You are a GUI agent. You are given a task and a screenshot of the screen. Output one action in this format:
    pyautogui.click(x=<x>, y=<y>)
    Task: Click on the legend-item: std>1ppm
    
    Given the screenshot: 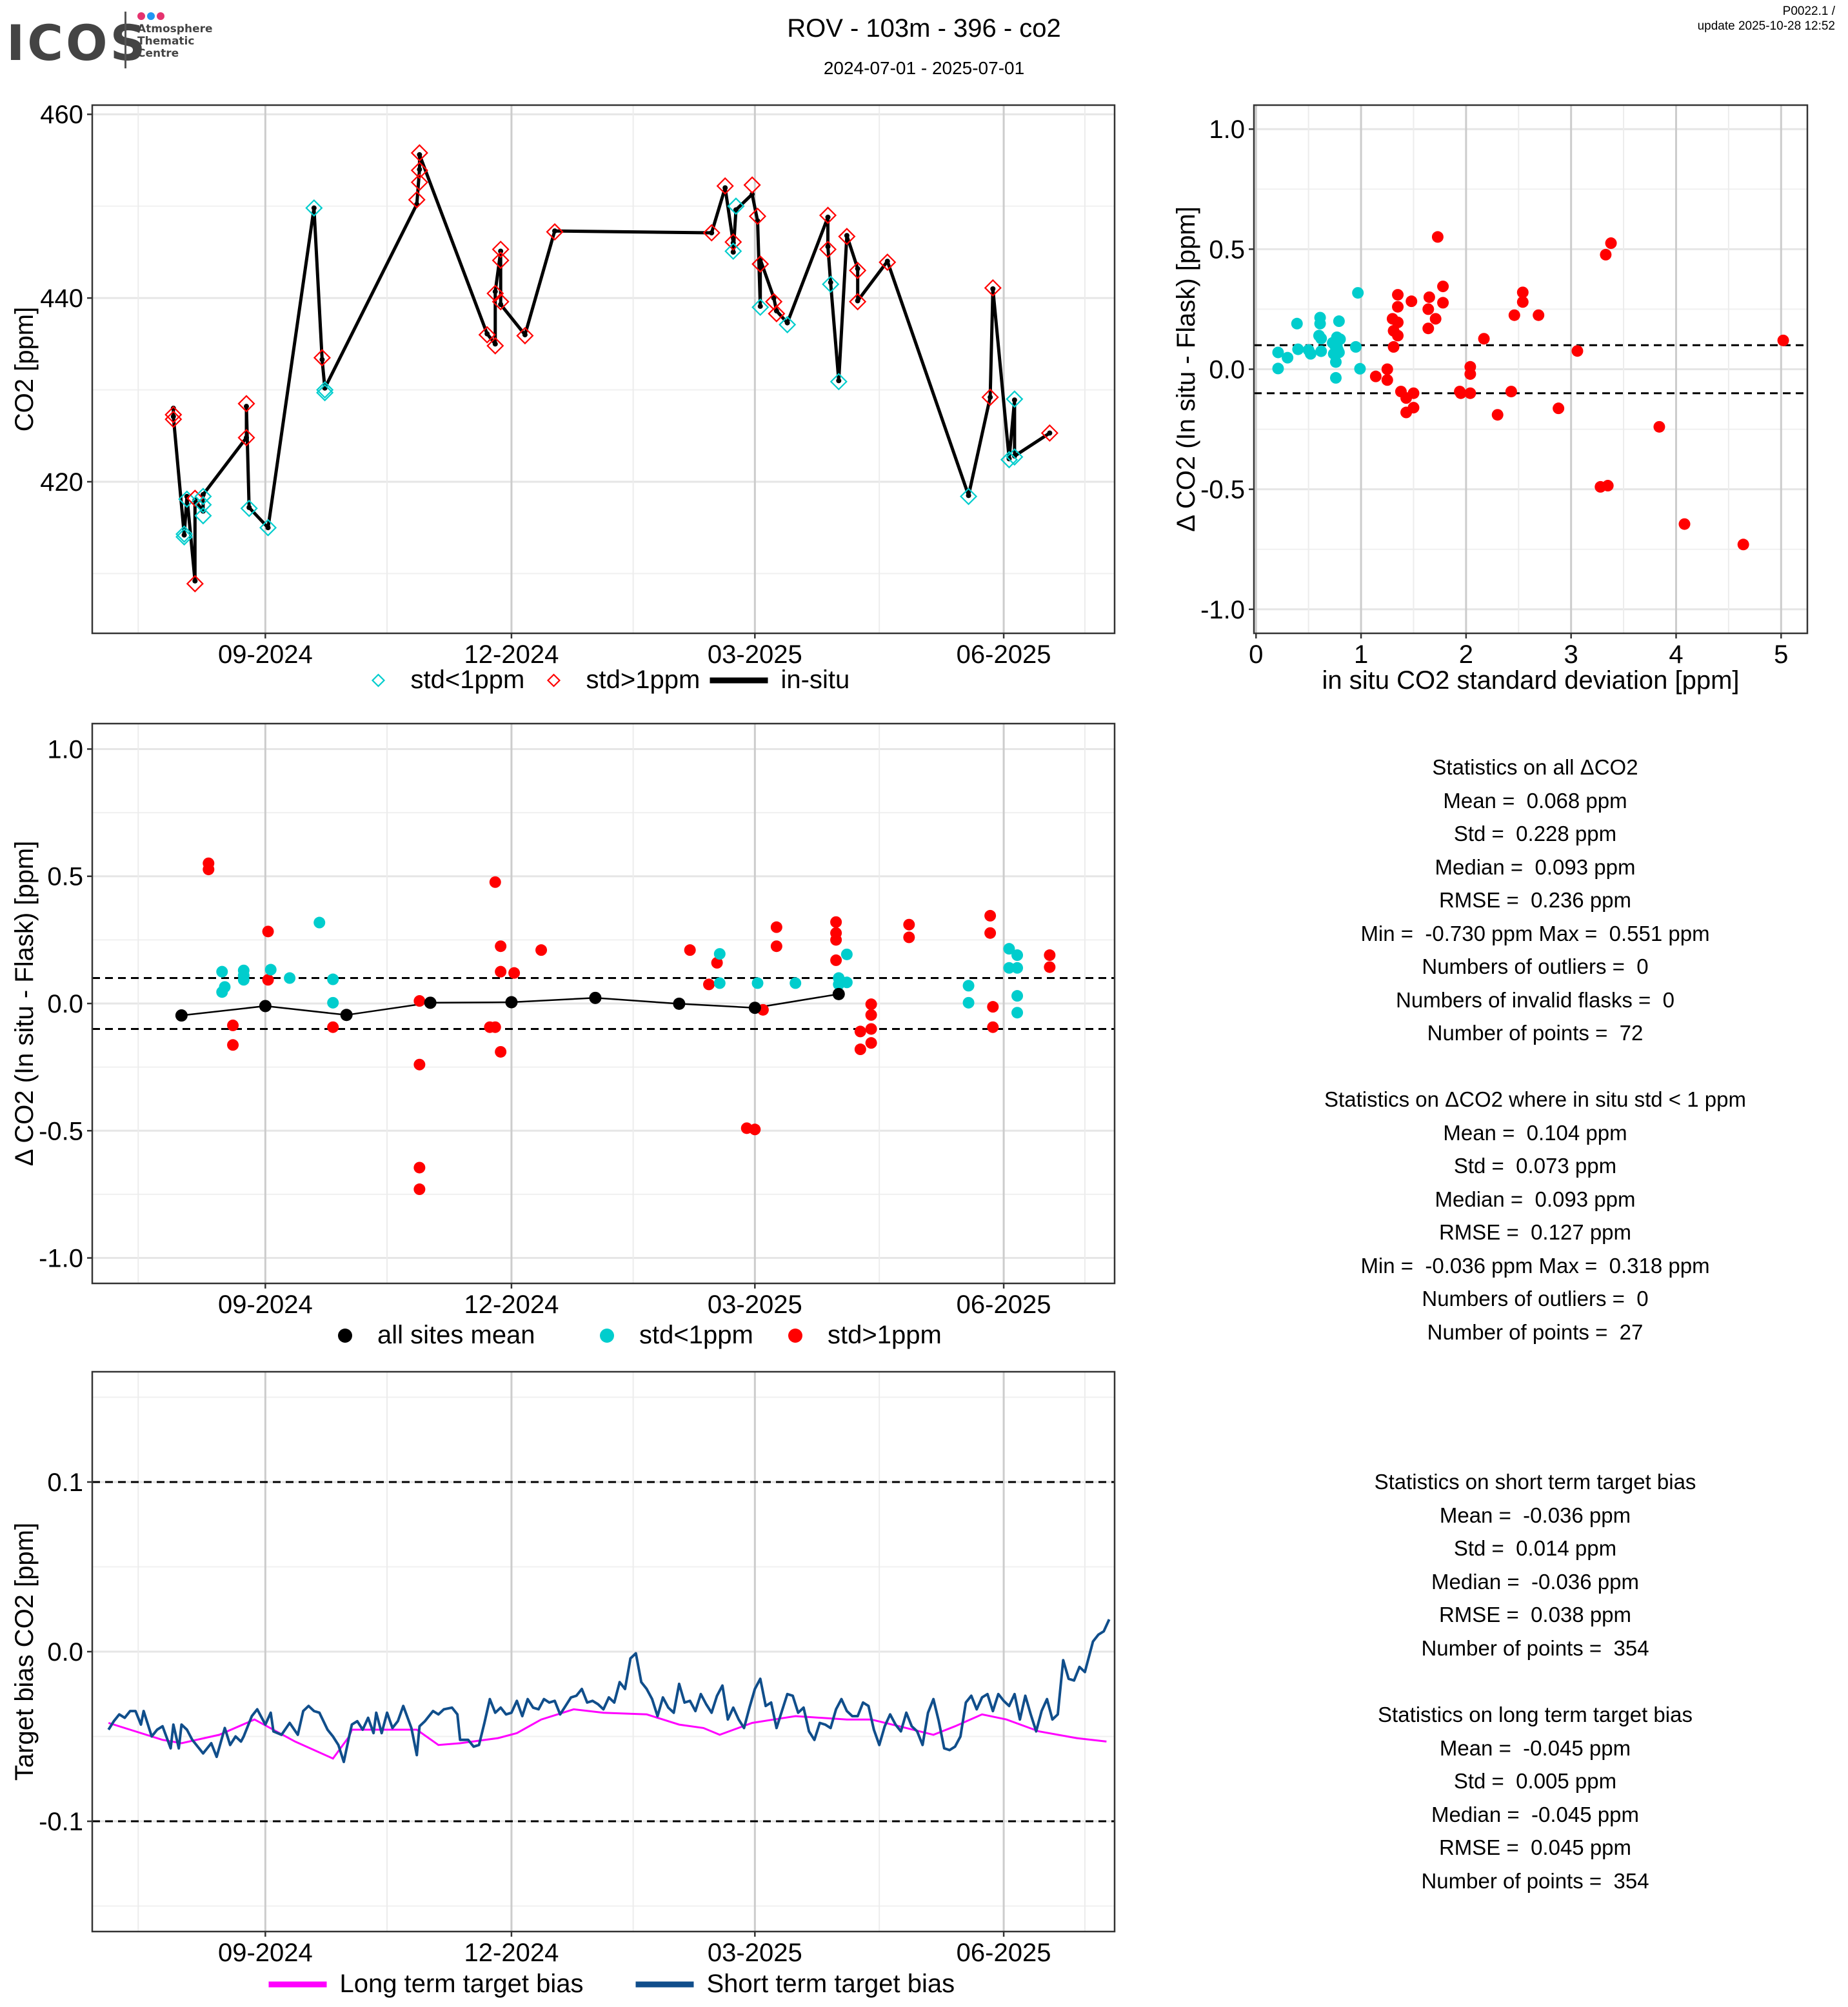 What is the action you would take?
    pyautogui.click(x=865, y=1335)
    